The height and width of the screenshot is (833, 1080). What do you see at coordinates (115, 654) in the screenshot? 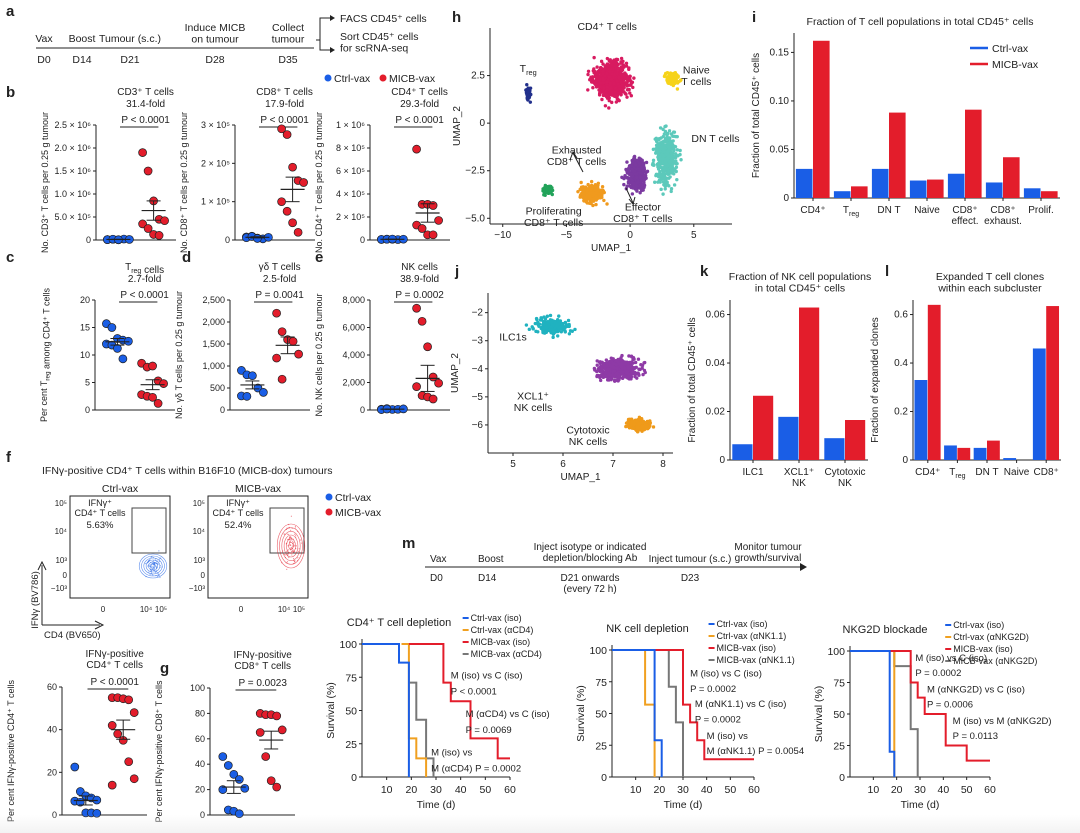
I see `chart-title: IFNγ-positive` at bounding box center [115, 654].